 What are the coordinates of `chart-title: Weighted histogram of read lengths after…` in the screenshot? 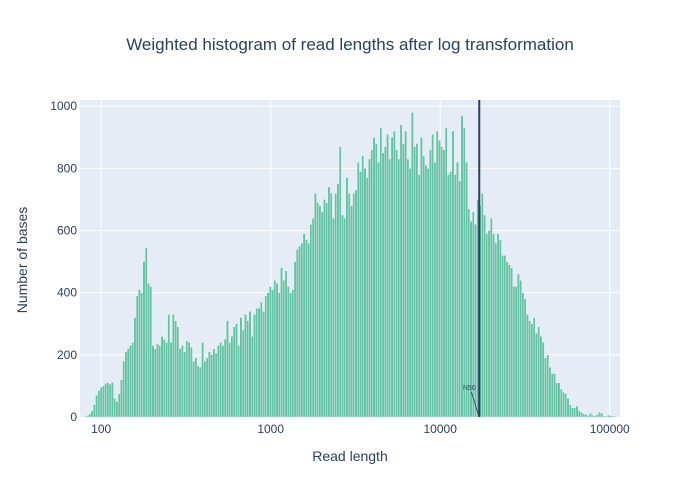 It's located at (350, 44).